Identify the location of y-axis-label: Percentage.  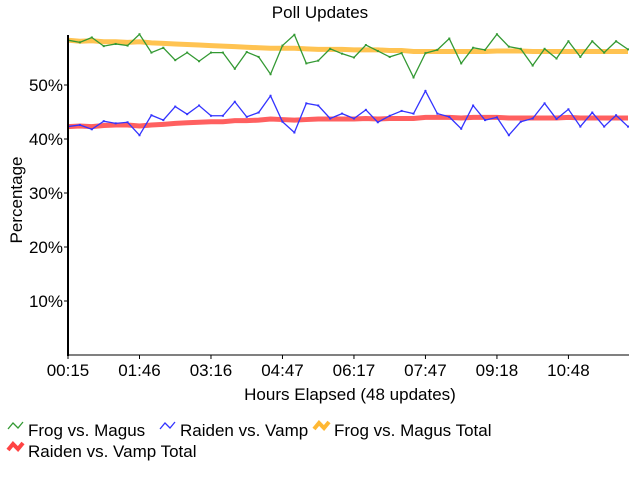
(16, 200).